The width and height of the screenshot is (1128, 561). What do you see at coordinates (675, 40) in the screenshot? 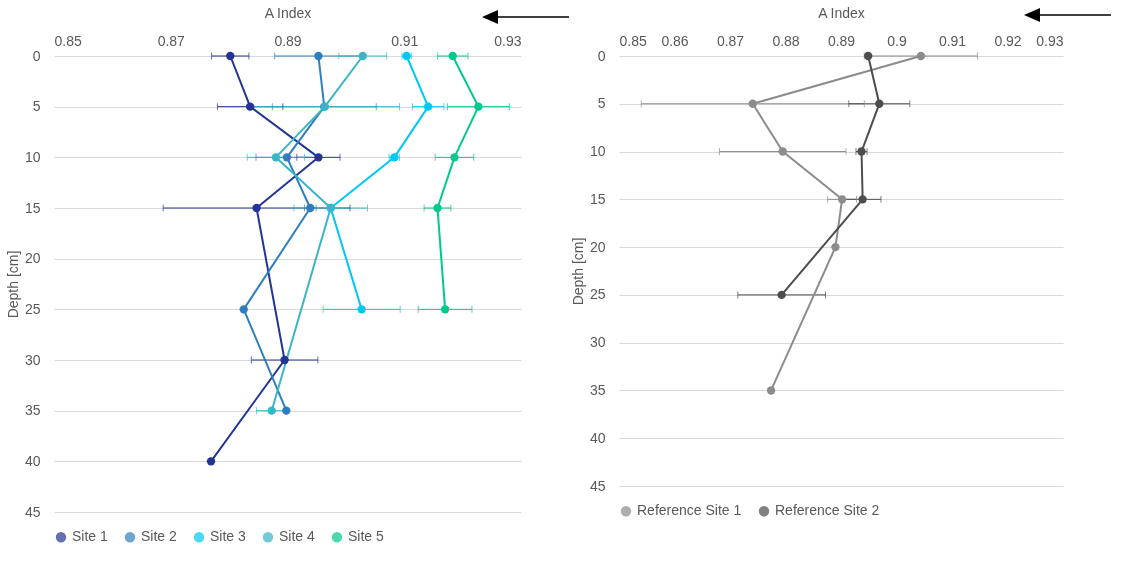
I see `x-tick-label: 0.86` at bounding box center [675, 40].